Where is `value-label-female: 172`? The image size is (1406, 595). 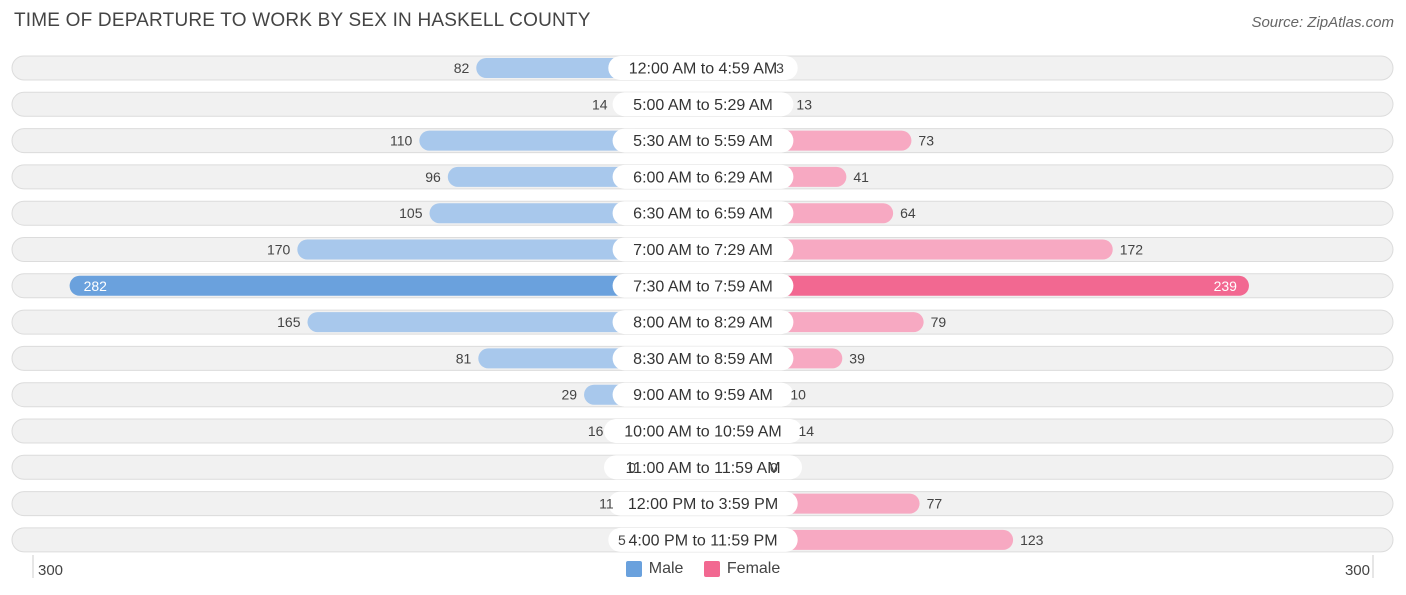 value-label-female: 172 is located at coordinates (1132, 250).